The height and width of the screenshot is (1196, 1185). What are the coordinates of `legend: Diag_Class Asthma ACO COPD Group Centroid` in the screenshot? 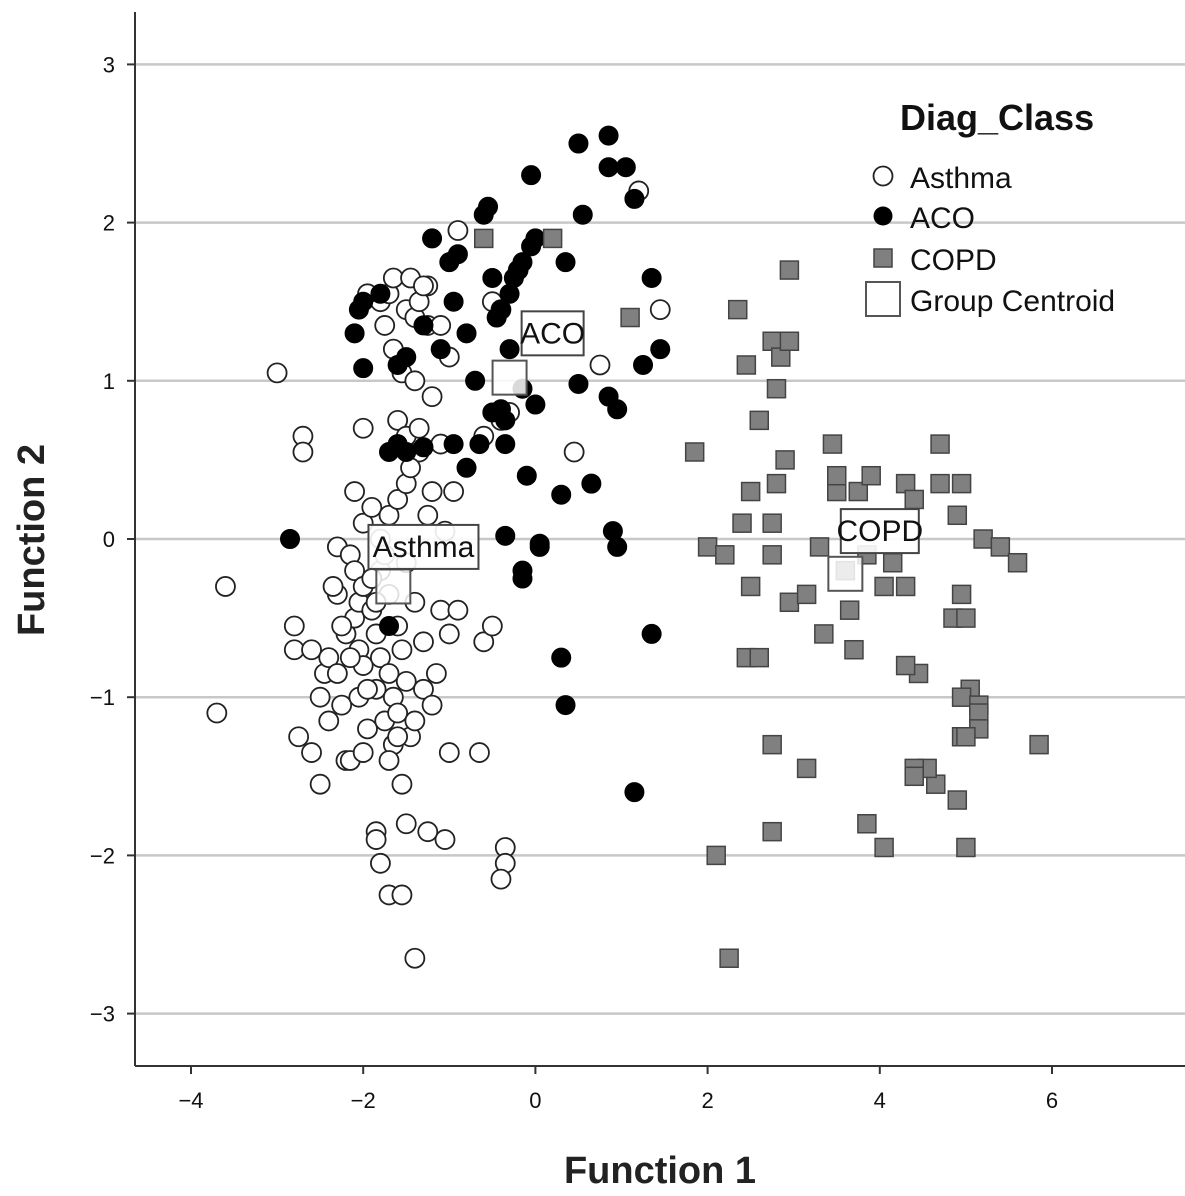 It's located at (990, 207).